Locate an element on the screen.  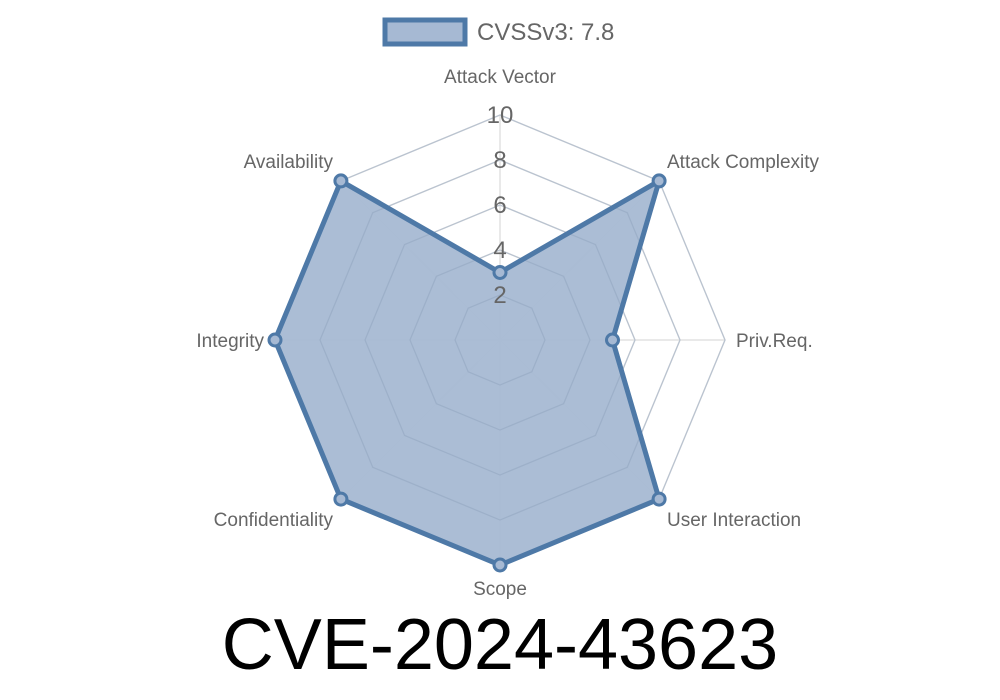
tick-label: 8 is located at coordinates (499, 160).